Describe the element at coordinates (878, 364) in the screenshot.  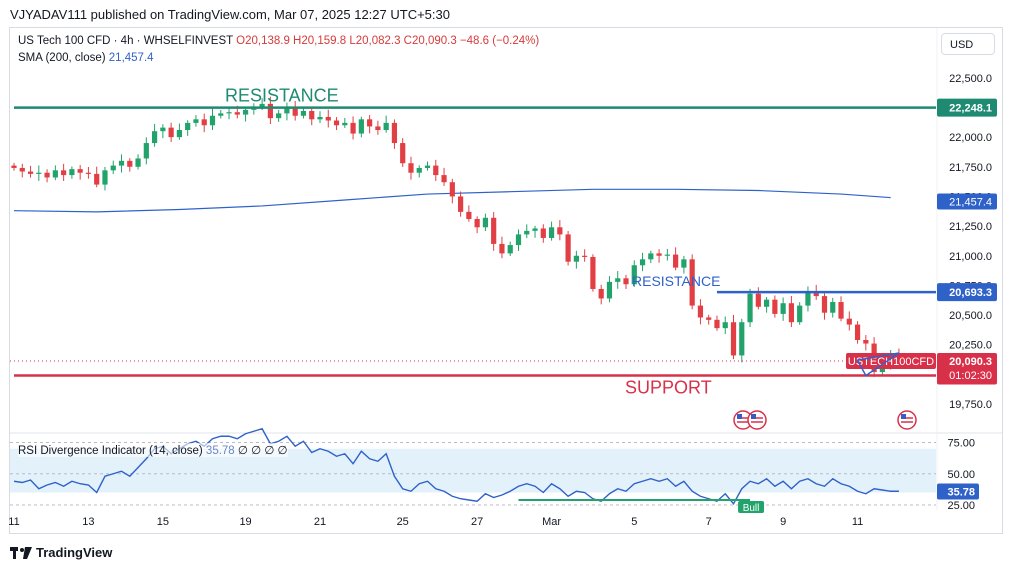
I see `triangle-pattern` at that location.